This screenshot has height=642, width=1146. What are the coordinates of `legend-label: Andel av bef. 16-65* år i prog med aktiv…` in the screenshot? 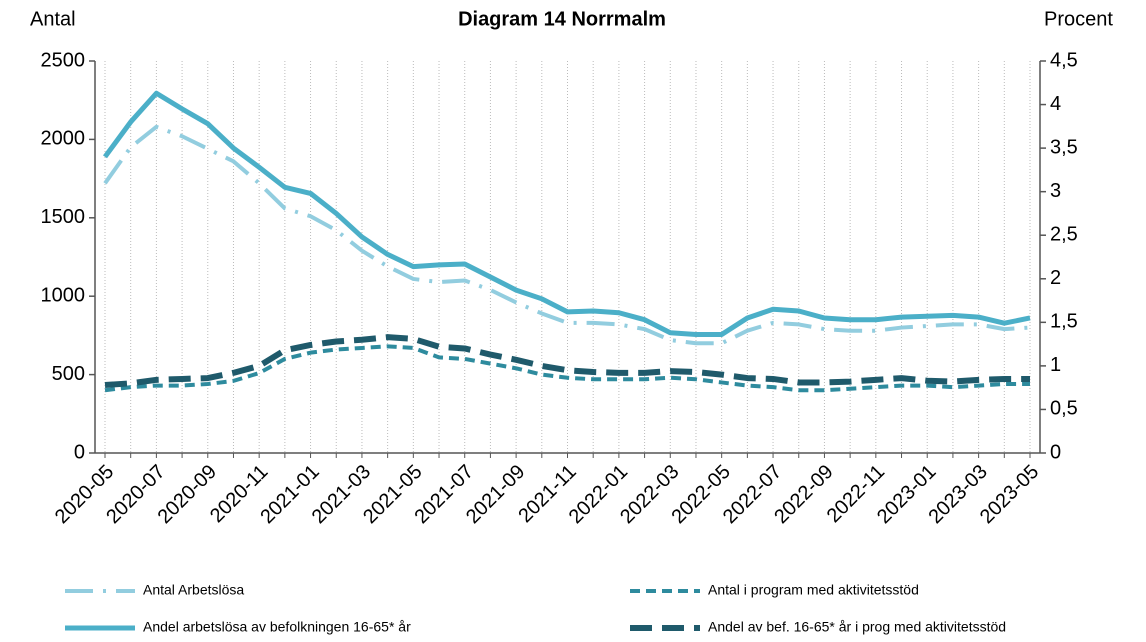 It's located at (857, 627).